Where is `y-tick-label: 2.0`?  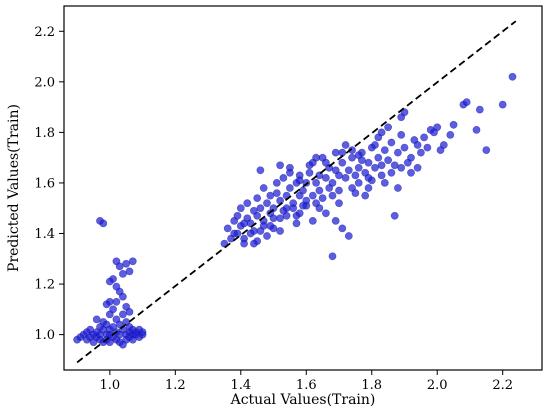 y-tick-label: 2.0 is located at coordinates (44, 82).